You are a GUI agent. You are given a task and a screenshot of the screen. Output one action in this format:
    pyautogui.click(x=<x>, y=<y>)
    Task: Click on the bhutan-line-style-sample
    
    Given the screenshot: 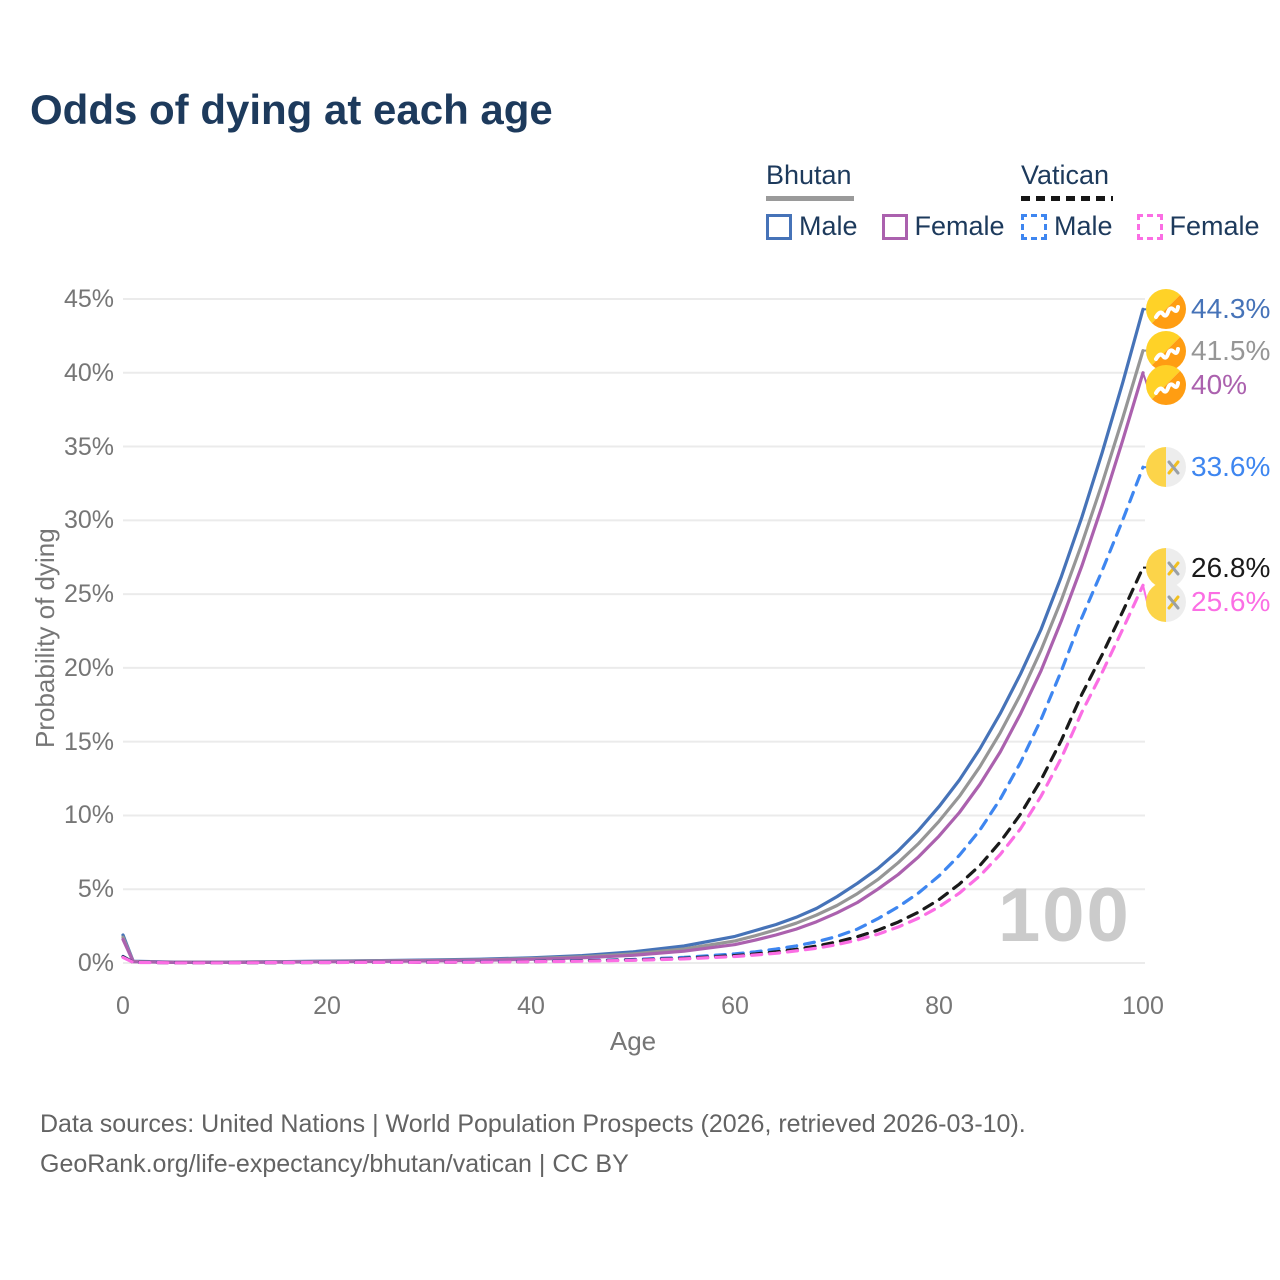 What is the action you would take?
    pyautogui.click(x=810, y=198)
    